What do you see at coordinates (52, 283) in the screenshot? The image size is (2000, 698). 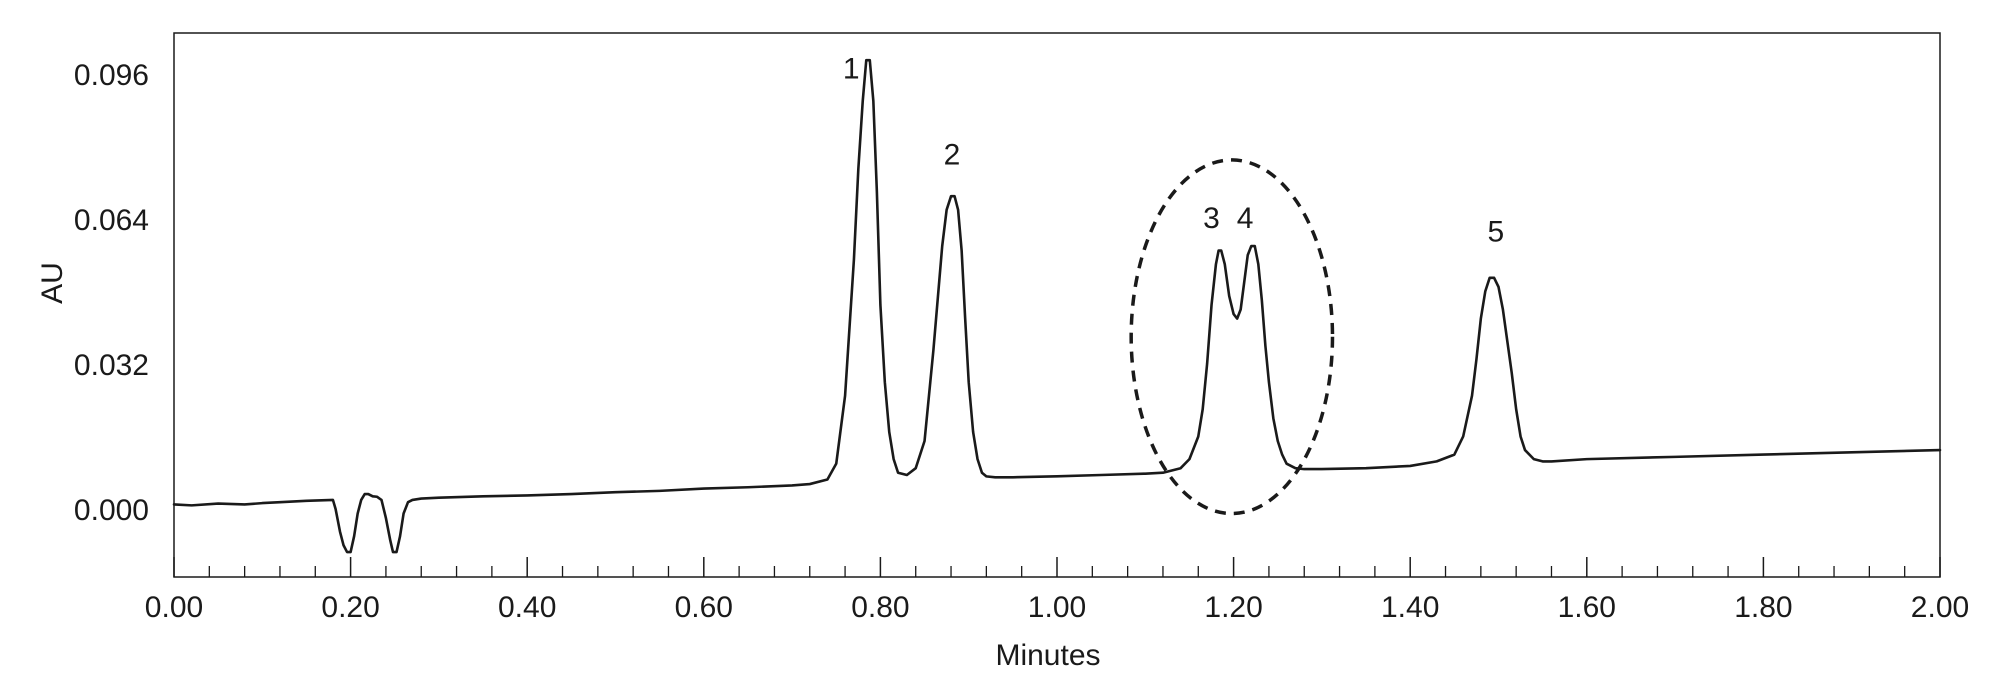 I see `y-axis-title: AU` at bounding box center [52, 283].